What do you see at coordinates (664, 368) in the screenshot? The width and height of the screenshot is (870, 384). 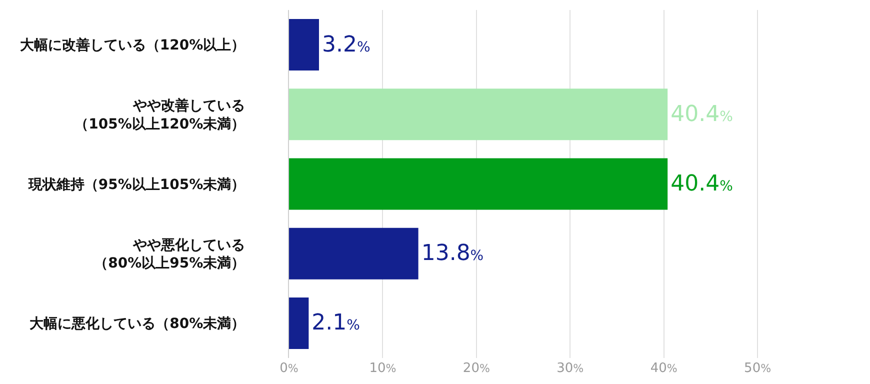 I see `x-tick-label: 40%` at bounding box center [664, 368].